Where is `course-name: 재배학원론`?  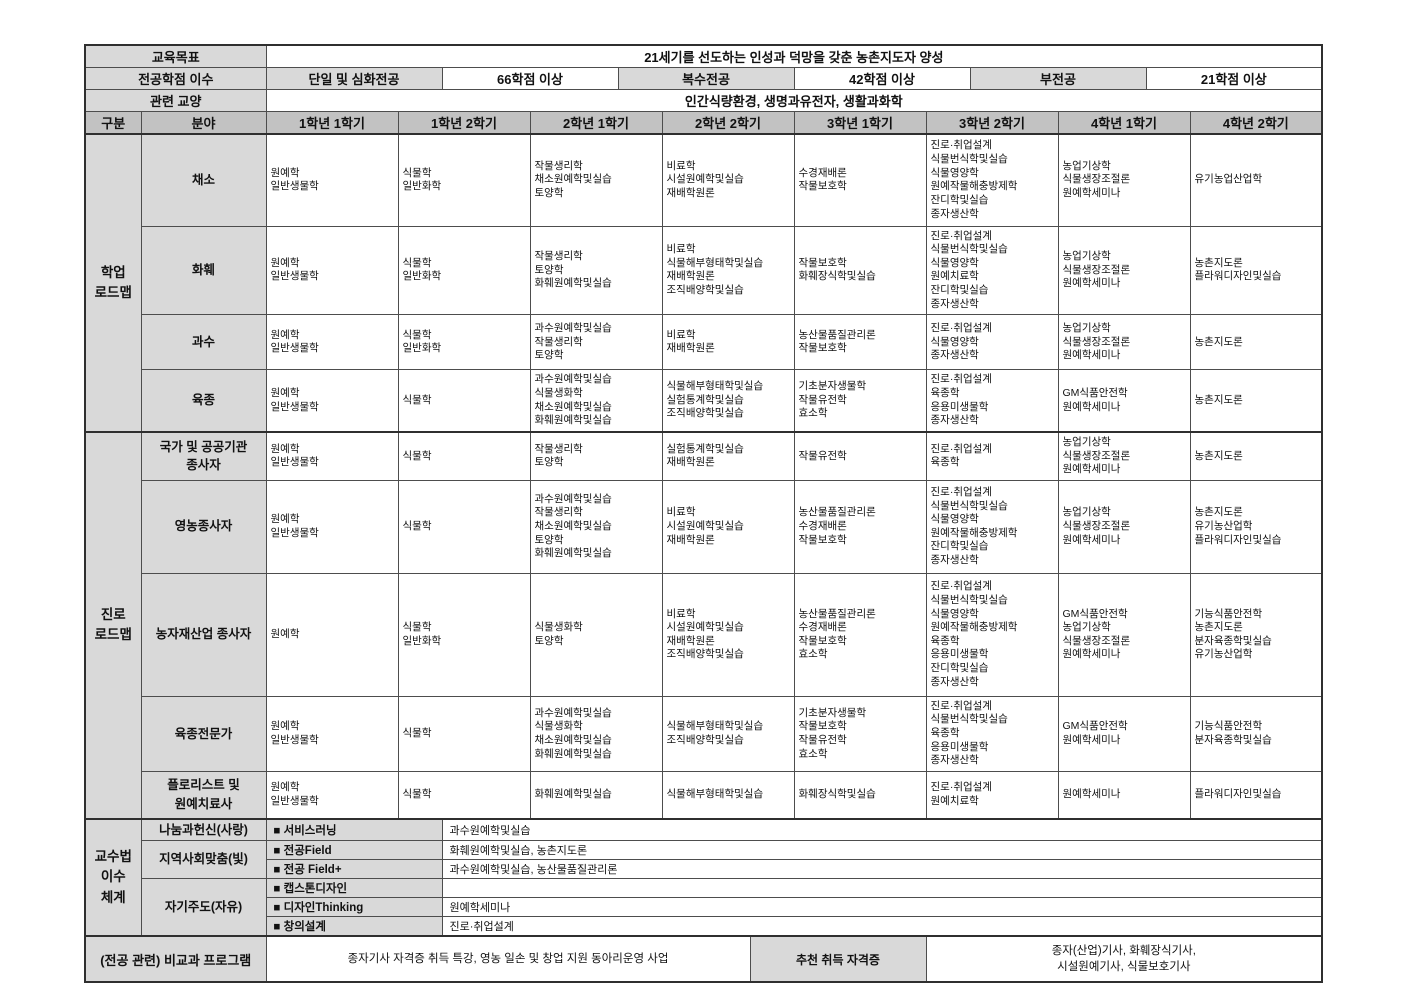 course-name: 재배학원론 is located at coordinates (690, 193).